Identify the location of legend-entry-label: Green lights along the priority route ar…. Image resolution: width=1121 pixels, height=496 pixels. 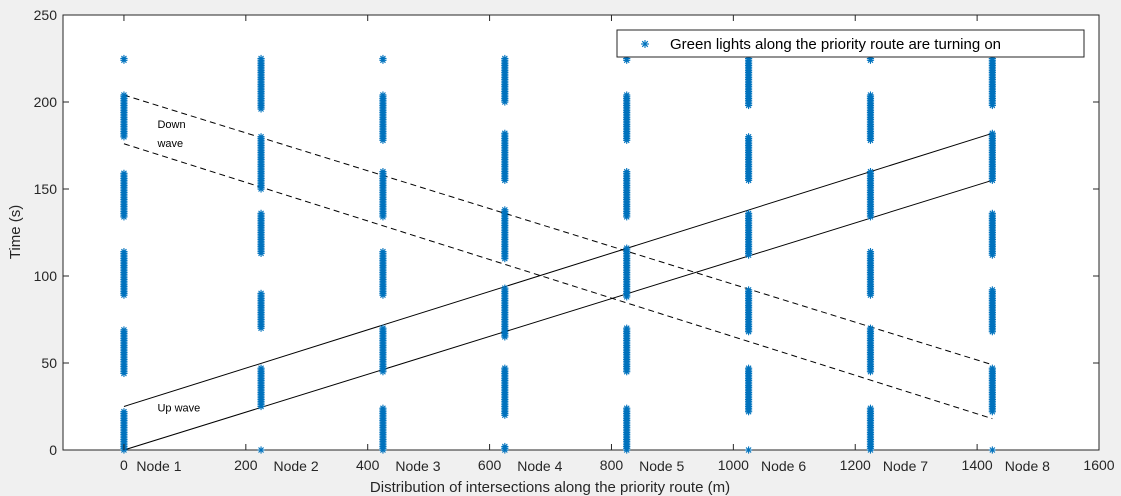
(835, 44).